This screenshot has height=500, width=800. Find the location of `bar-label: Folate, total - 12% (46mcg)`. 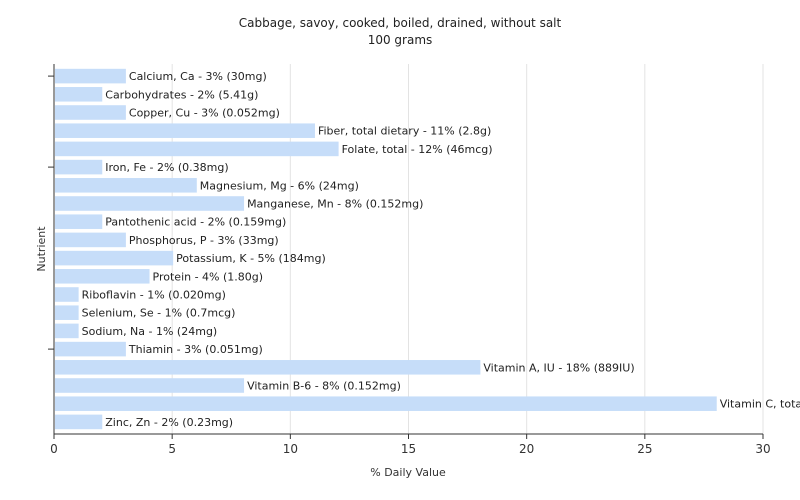

bar-label: Folate, total - 12% (46mcg) is located at coordinates (417, 149).